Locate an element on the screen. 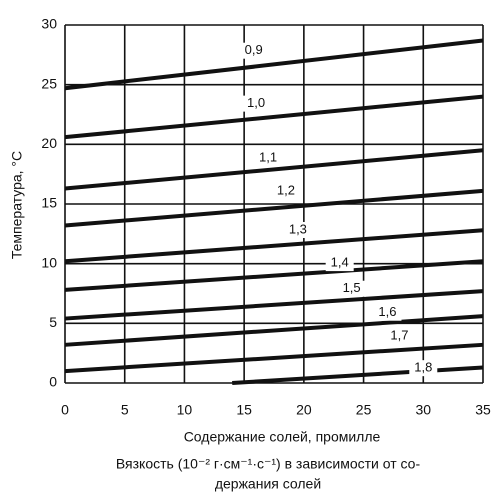  y-tick-label: 25 is located at coordinates (49, 83).